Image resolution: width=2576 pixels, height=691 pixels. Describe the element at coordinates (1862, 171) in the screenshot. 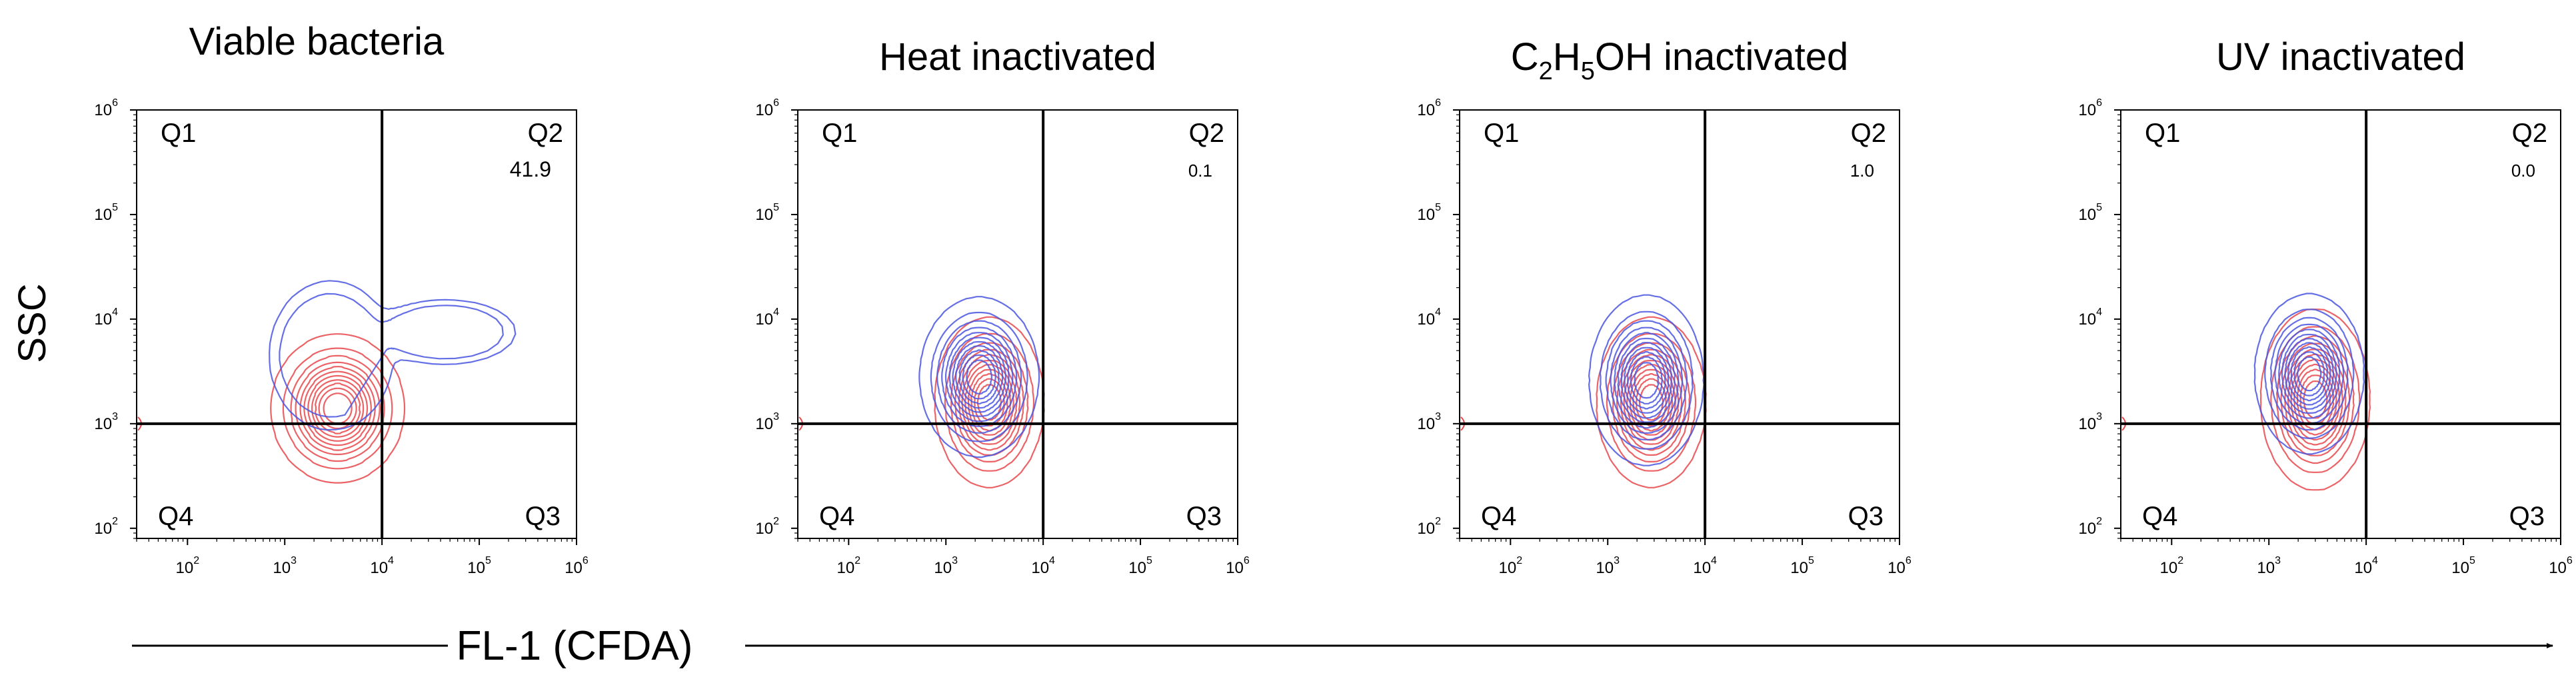

I see `q2-percent-label: 1.0` at that location.